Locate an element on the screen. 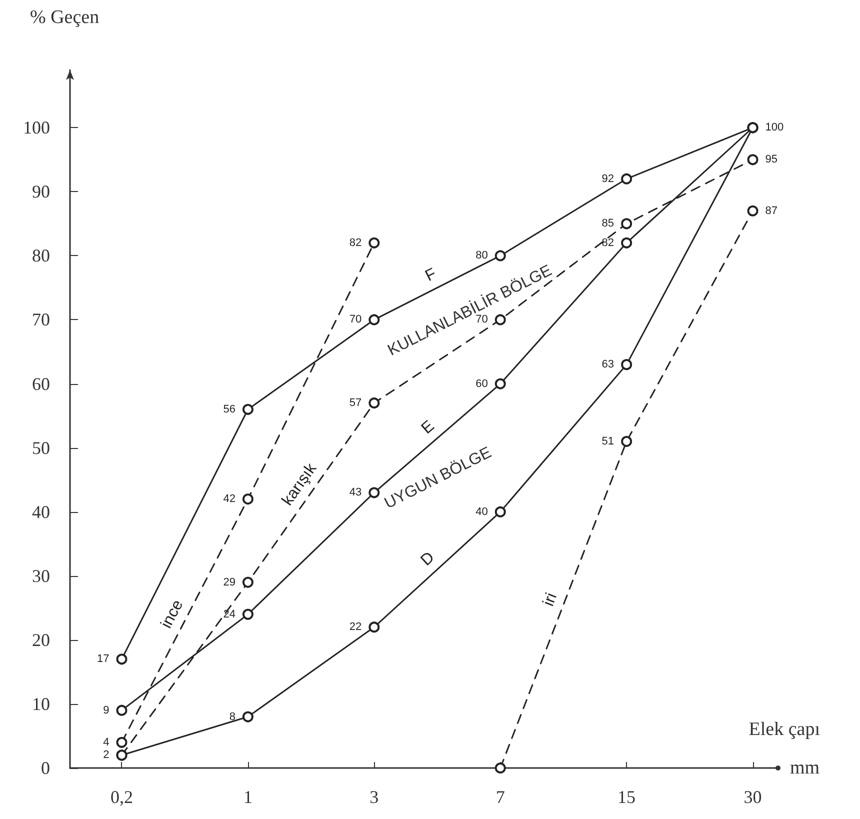  data-label: 8 is located at coordinates (232, 716).